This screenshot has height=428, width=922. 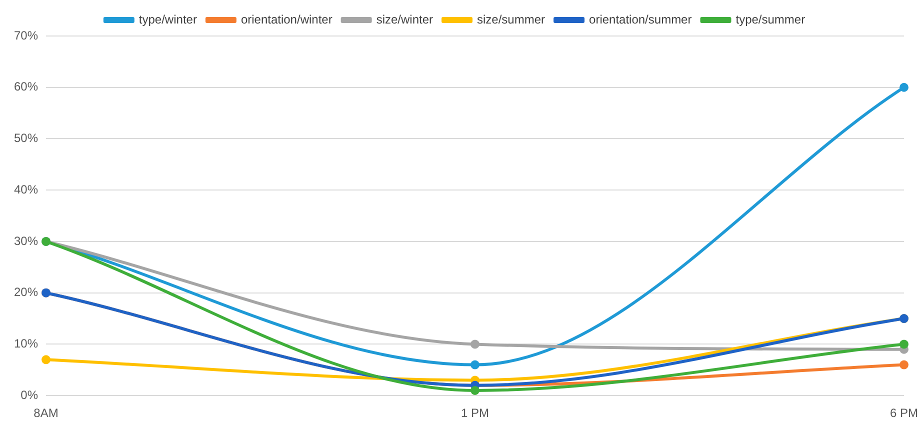 I want to click on y-tick-label: 0%, so click(x=29, y=395).